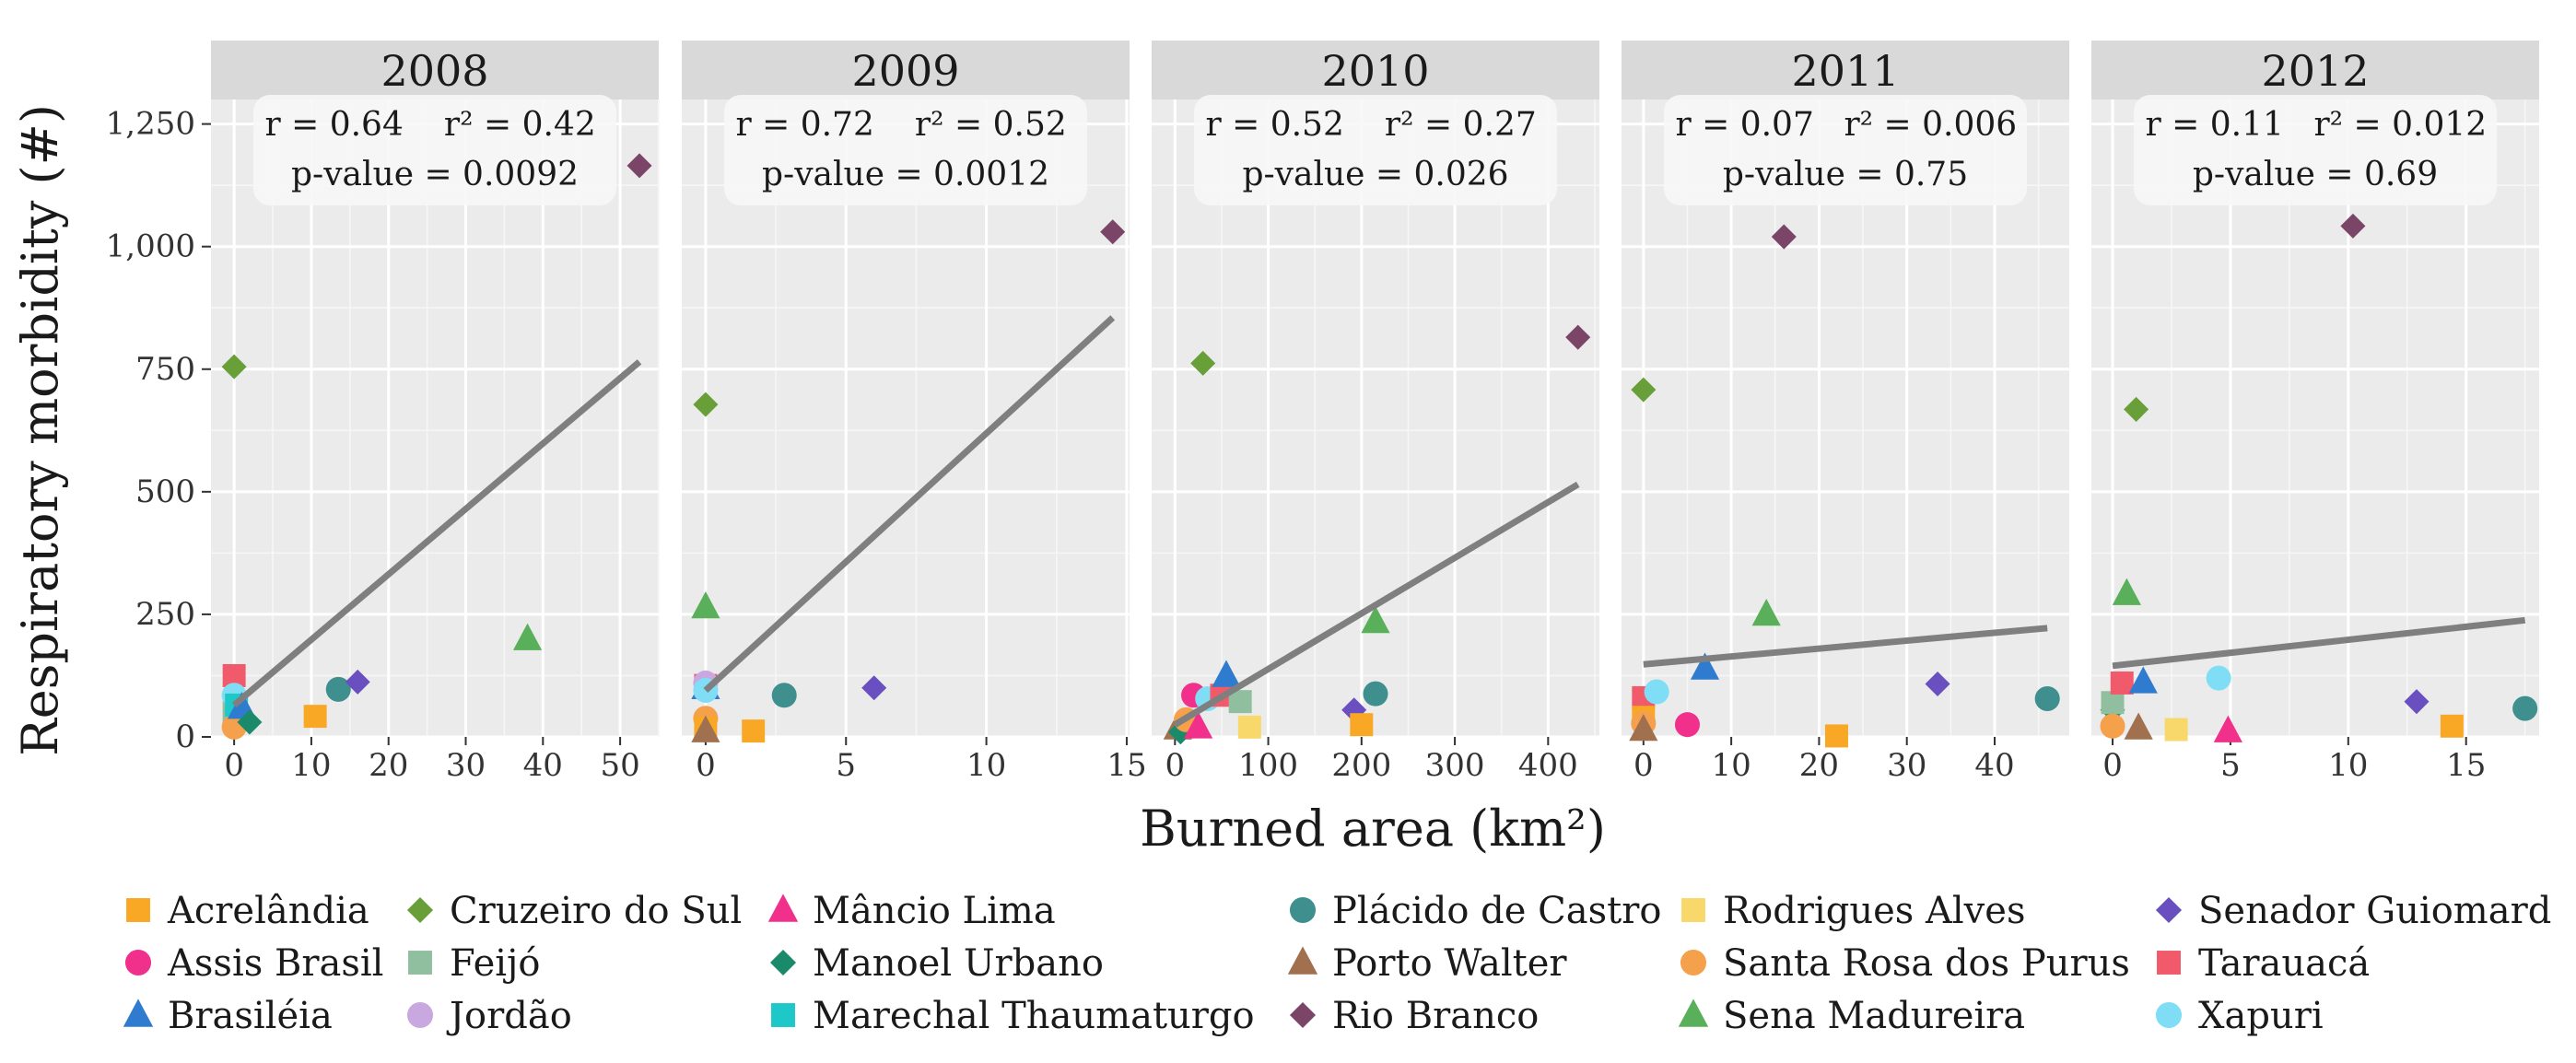 Image resolution: width=2576 pixels, height=1063 pixels. Describe the element at coordinates (2315, 71) in the screenshot. I see `panel-title: 2012` at that location.